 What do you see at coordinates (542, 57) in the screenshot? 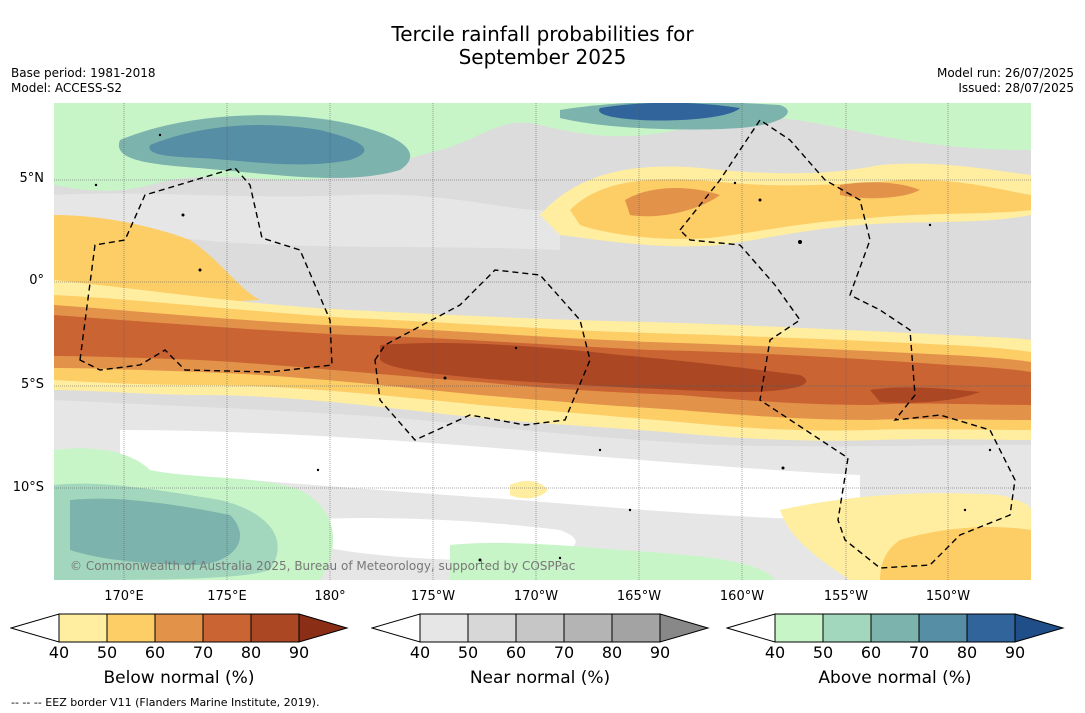
I see `map-title-line2: September 2025` at bounding box center [542, 57].